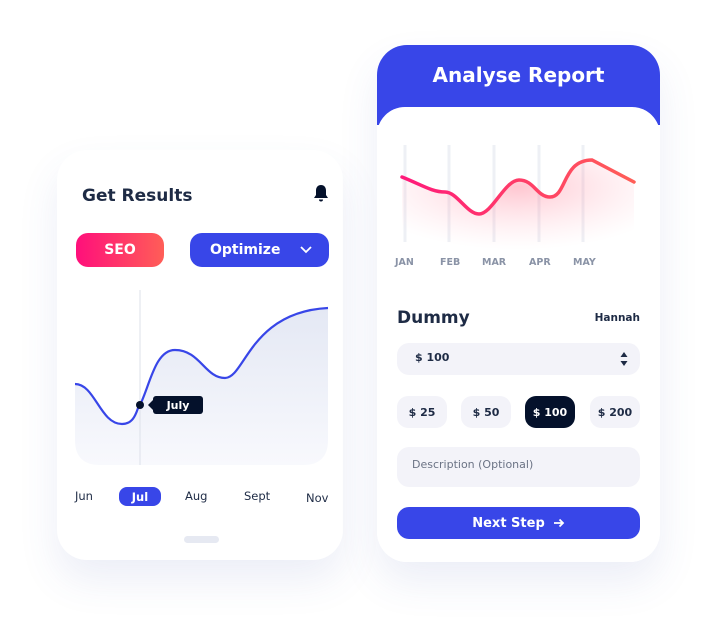  What do you see at coordinates (140, 496) in the screenshot?
I see `month-jul-selected: Jul` at bounding box center [140, 496].